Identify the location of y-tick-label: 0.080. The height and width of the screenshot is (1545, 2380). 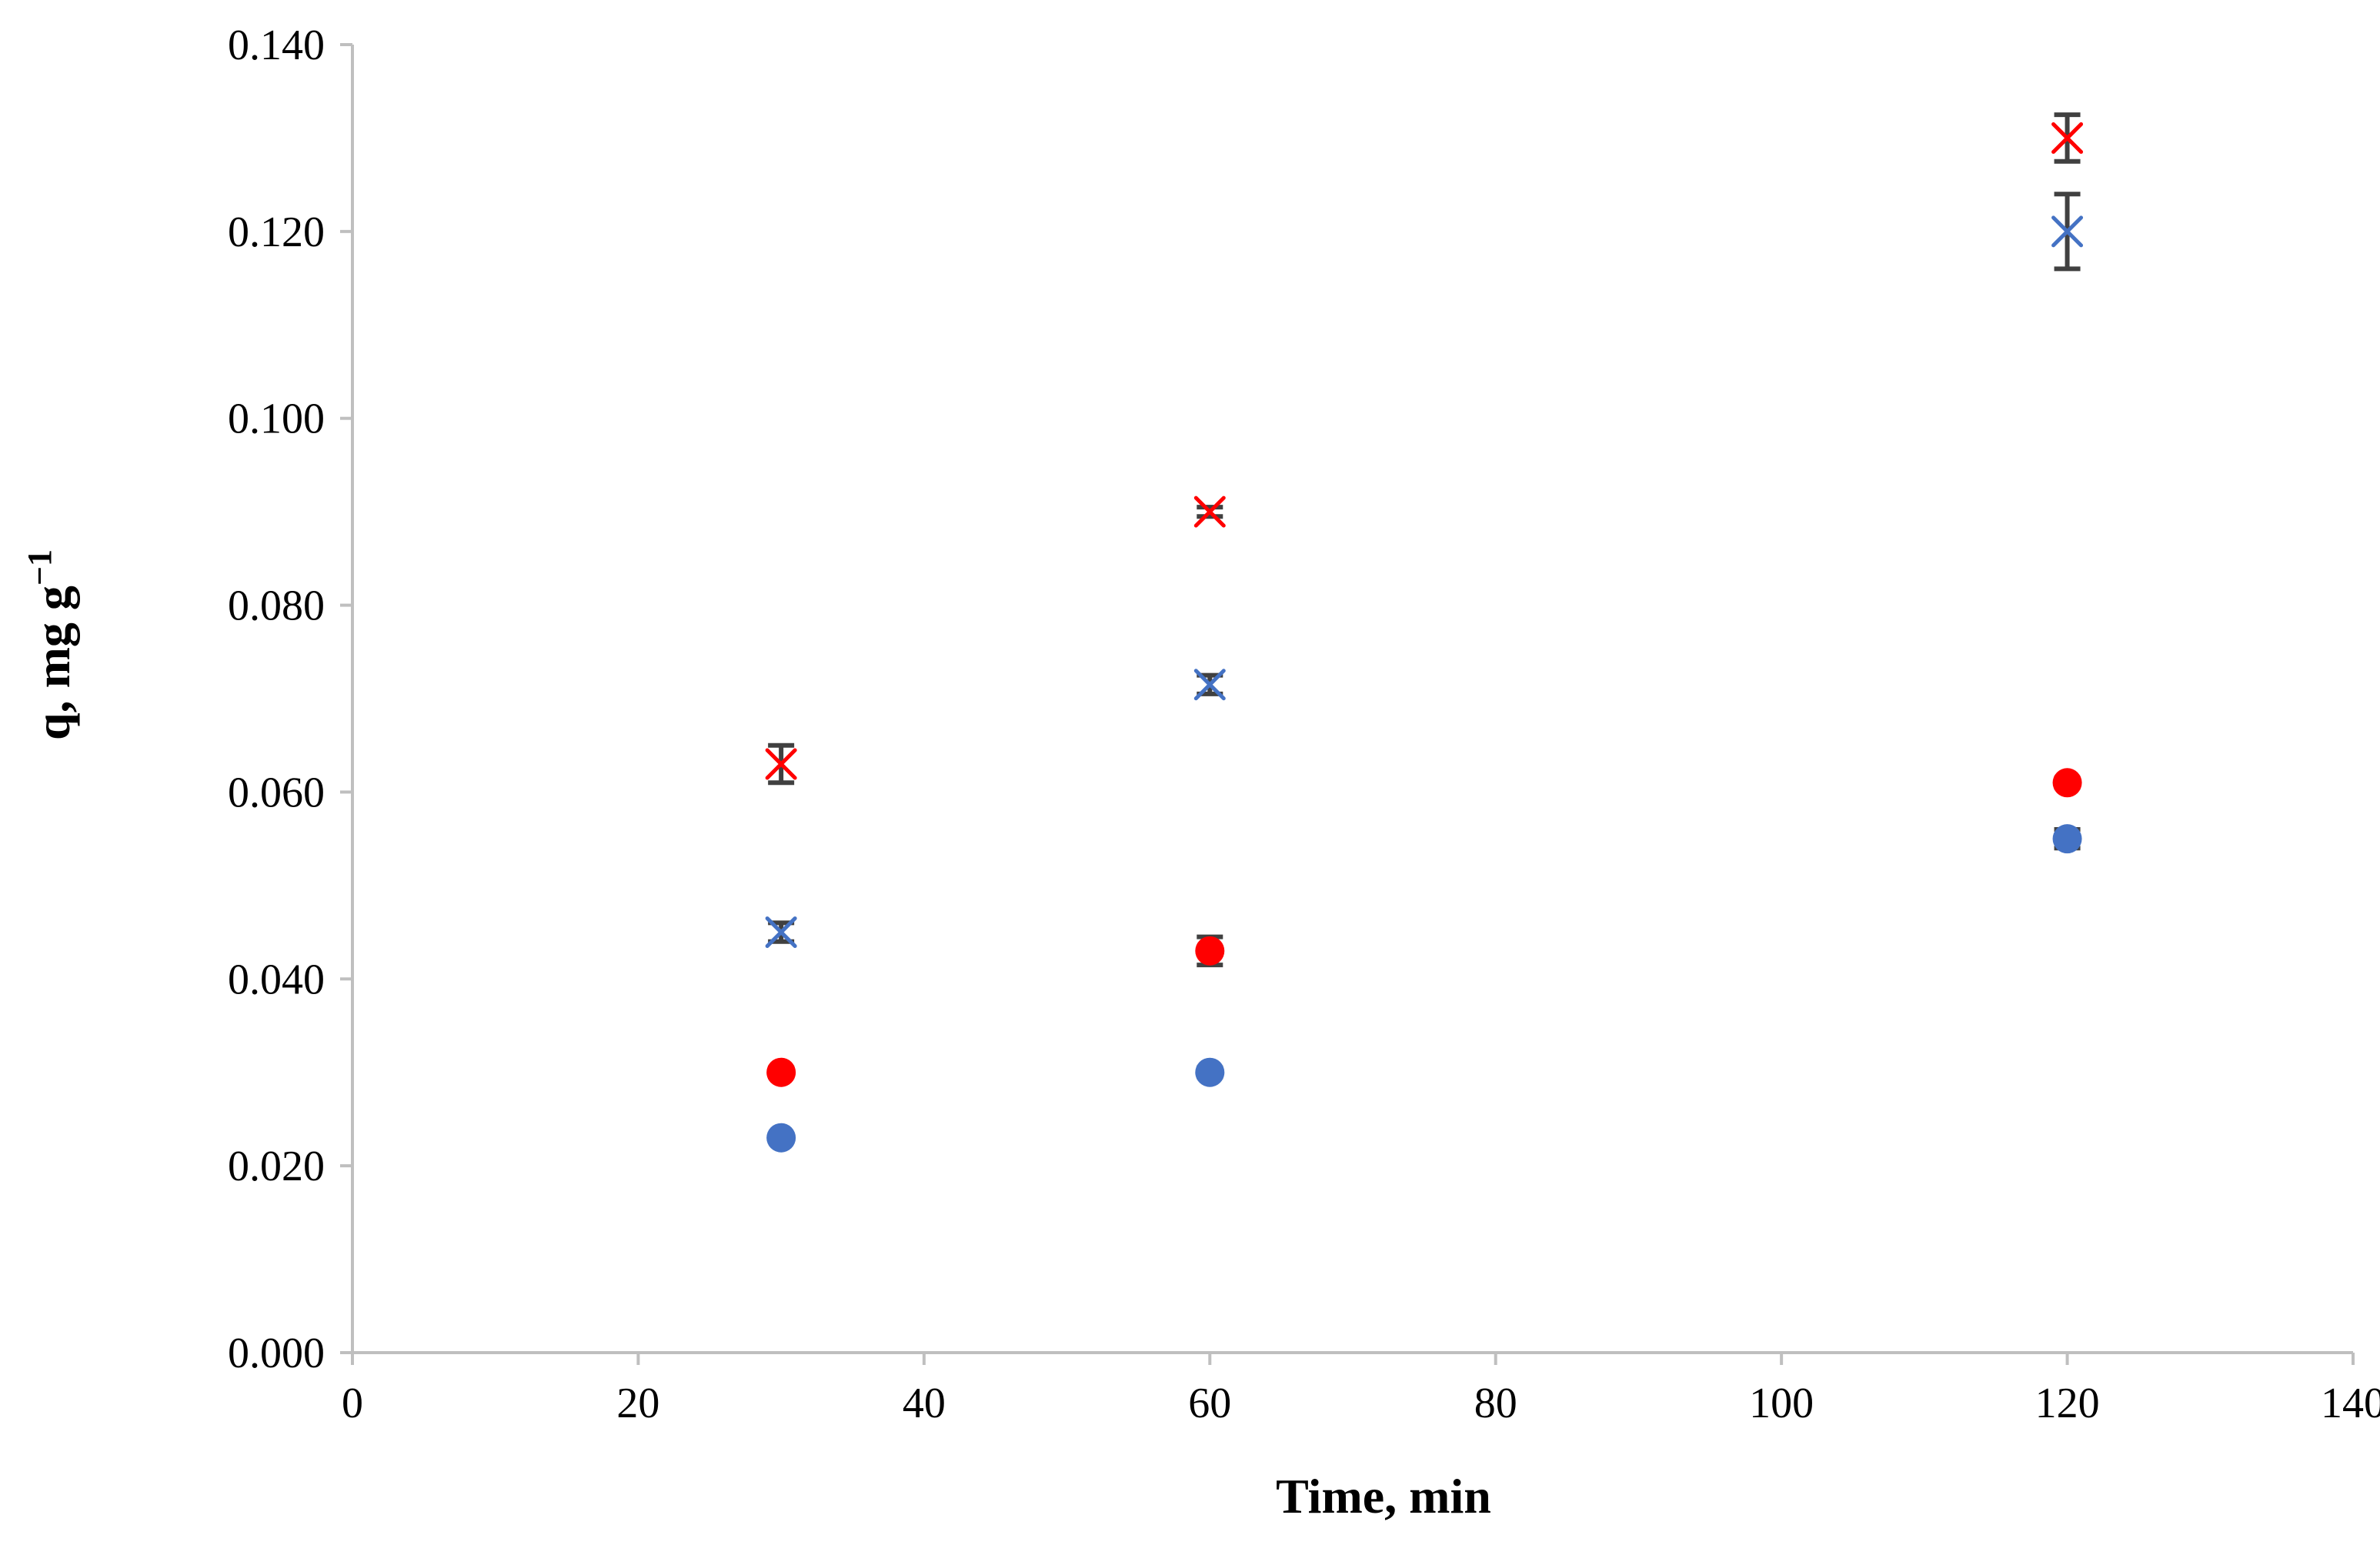
(277, 606).